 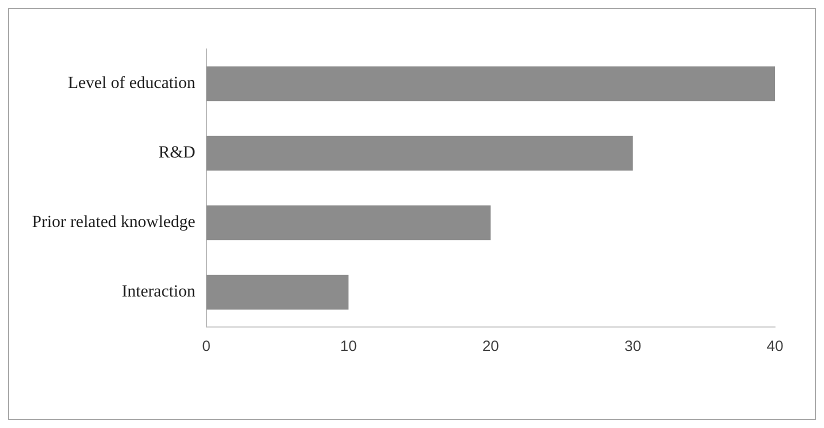 What do you see at coordinates (633, 347) in the screenshot?
I see `x-tick-label: 30` at bounding box center [633, 347].